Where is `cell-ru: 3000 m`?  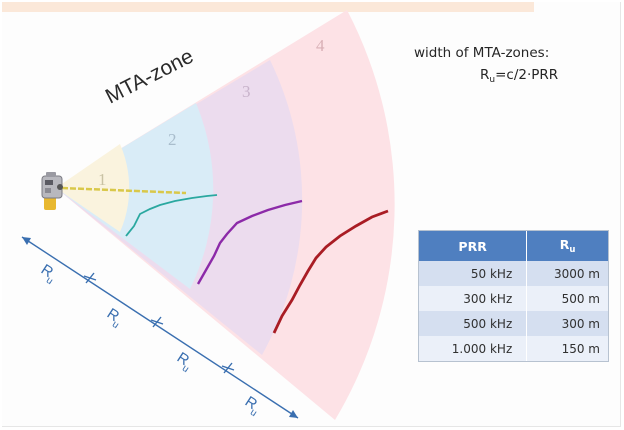
cell-ru: 3000 m is located at coordinates (567, 273).